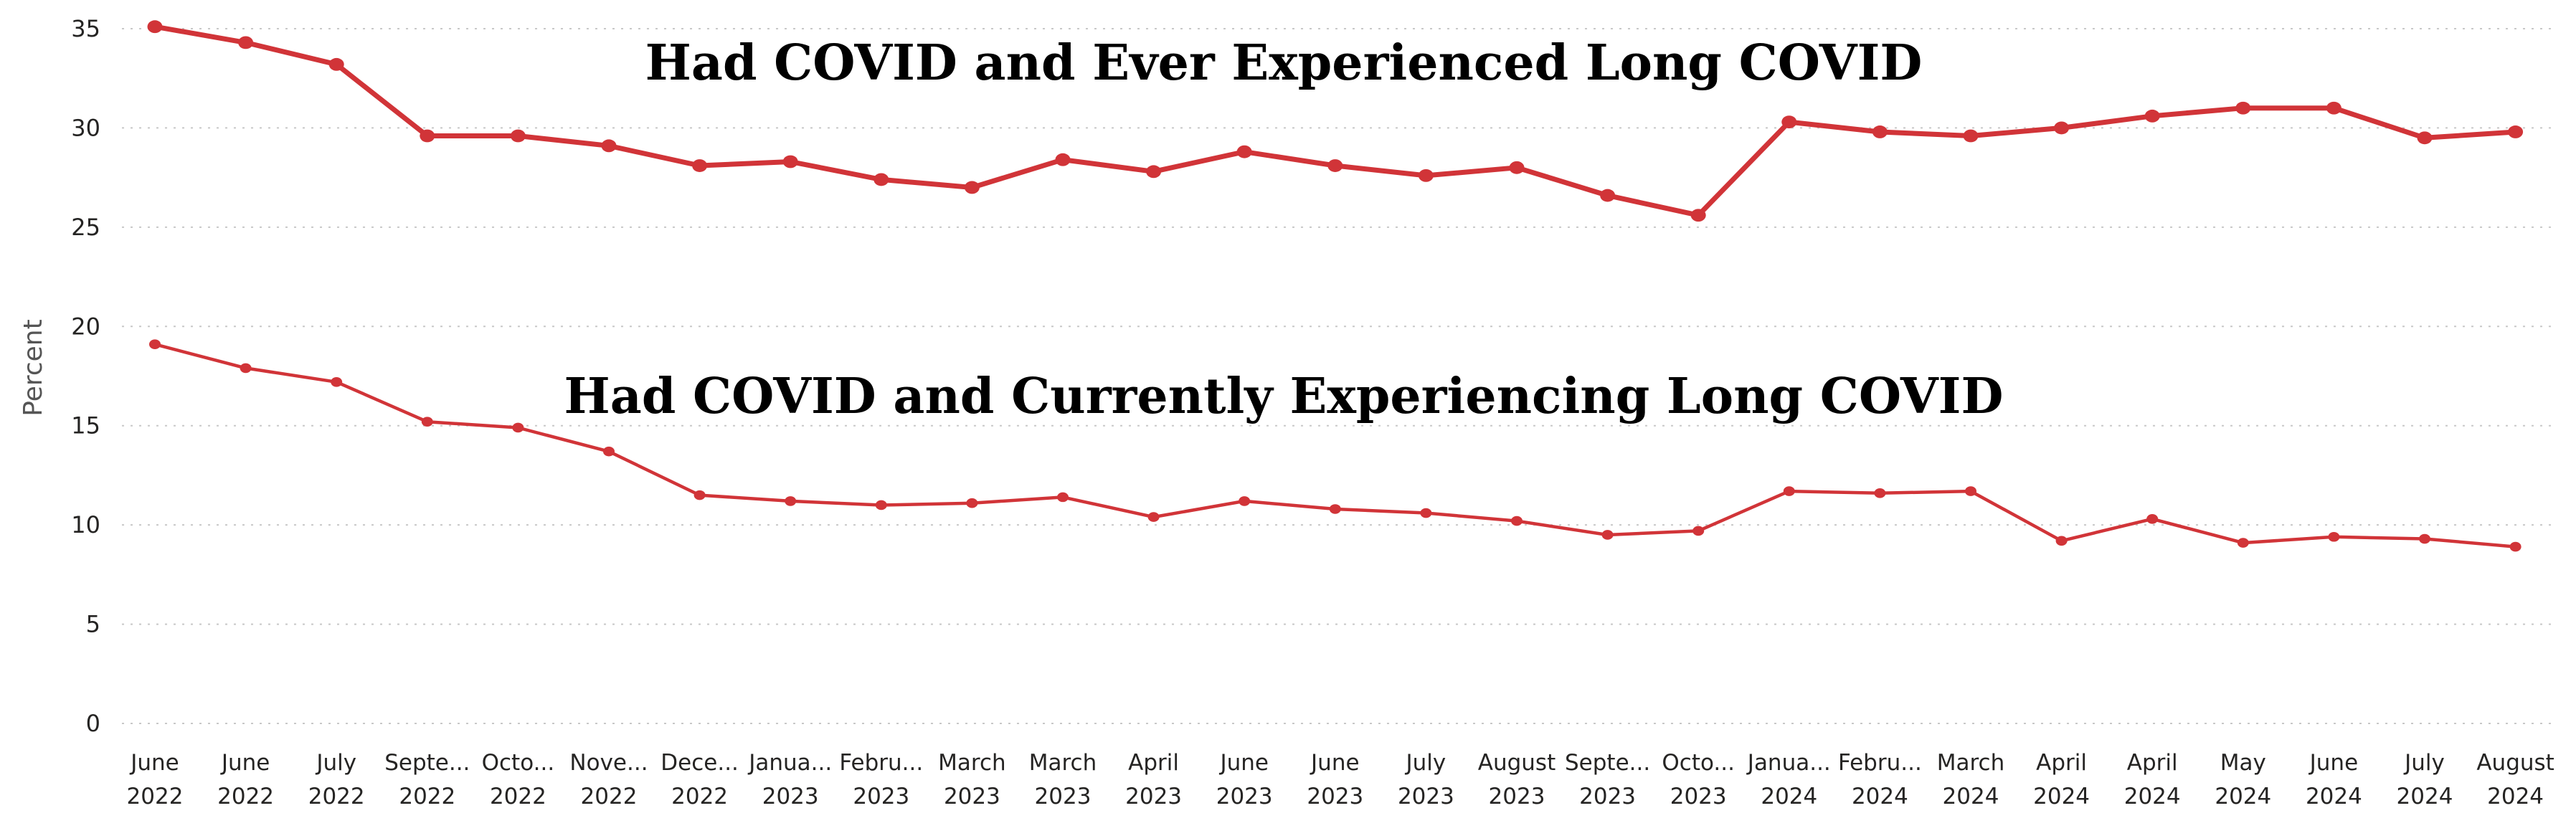 The height and width of the screenshot is (836, 2576). Describe the element at coordinates (85, 28) in the screenshot. I see `y-tick-label: 35` at that location.